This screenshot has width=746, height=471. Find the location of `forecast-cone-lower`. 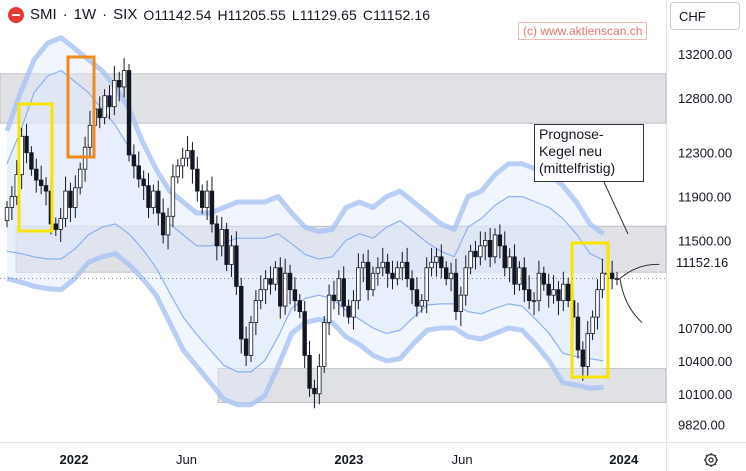

forecast-cone-lower is located at coordinates (631, 300).